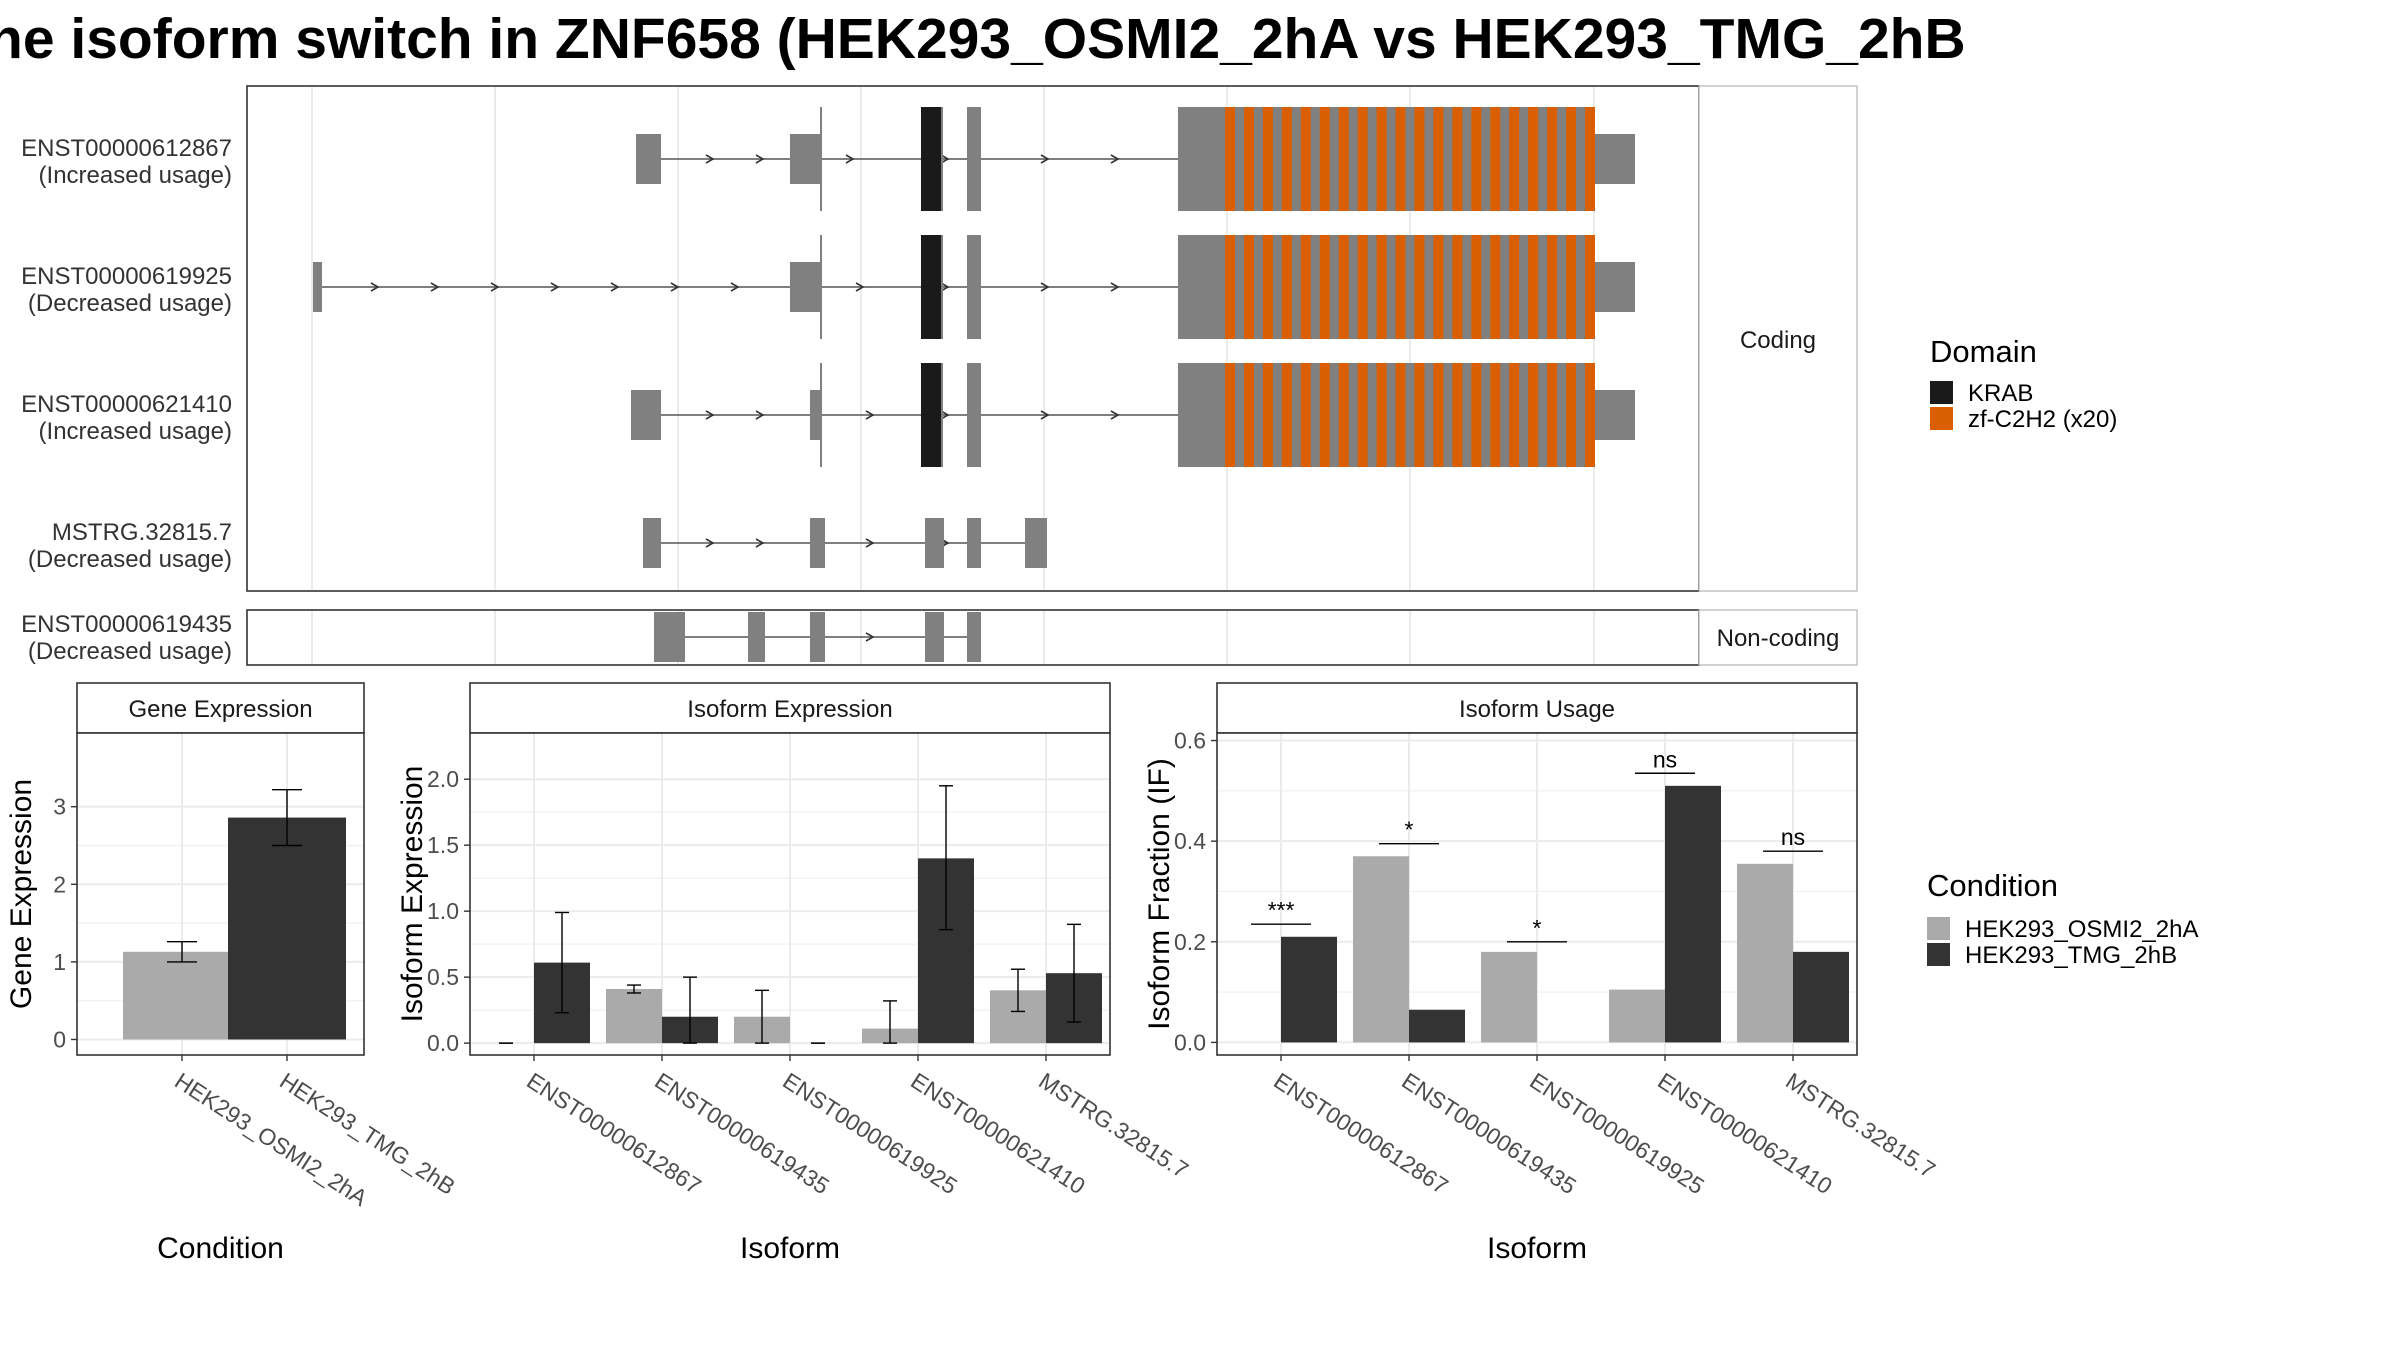 The image size is (2400, 1350). What do you see at coordinates (443, 977) in the screenshot?
I see `y-tick-label: 0.5` at bounding box center [443, 977].